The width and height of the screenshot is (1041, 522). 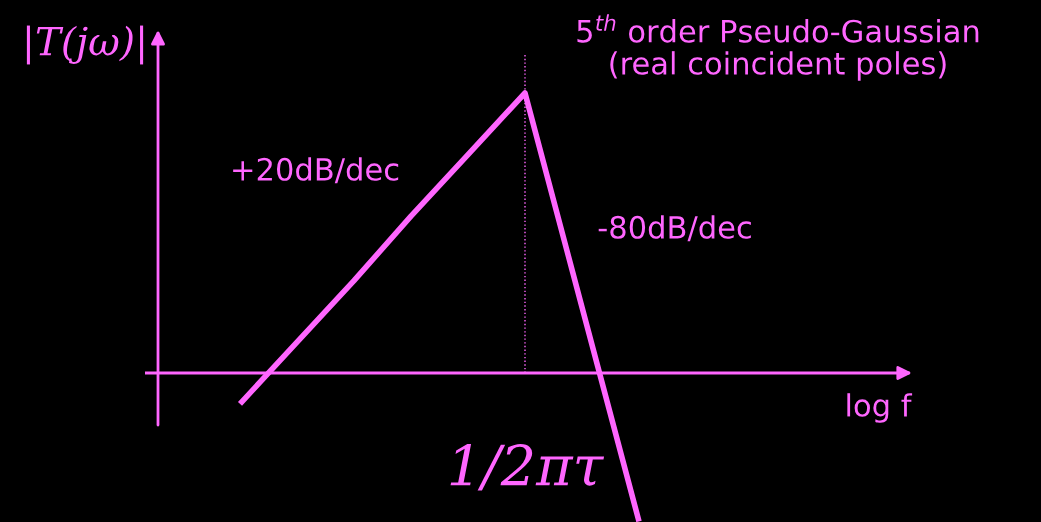 What do you see at coordinates (674, 228) in the screenshot?
I see `annotation: -80dB/dec` at bounding box center [674, 228].